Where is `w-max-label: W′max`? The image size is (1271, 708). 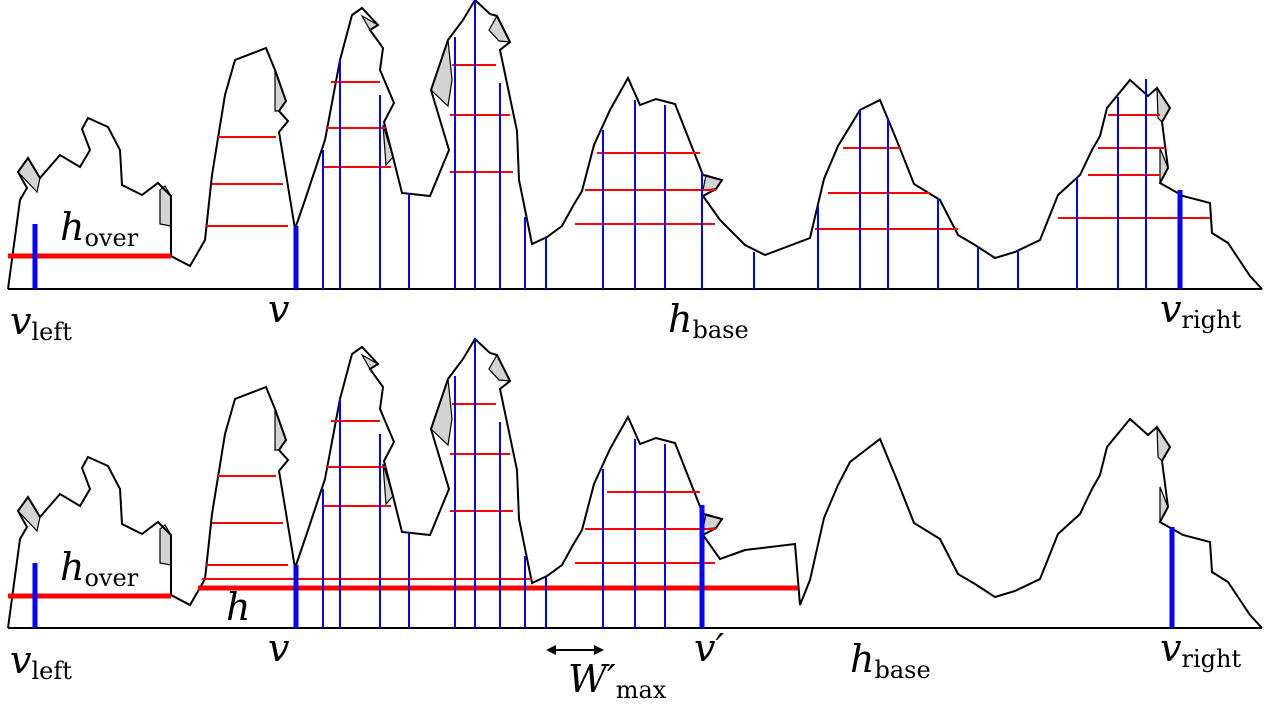
w-max-label: W′max is located at coordinates (617, 680).